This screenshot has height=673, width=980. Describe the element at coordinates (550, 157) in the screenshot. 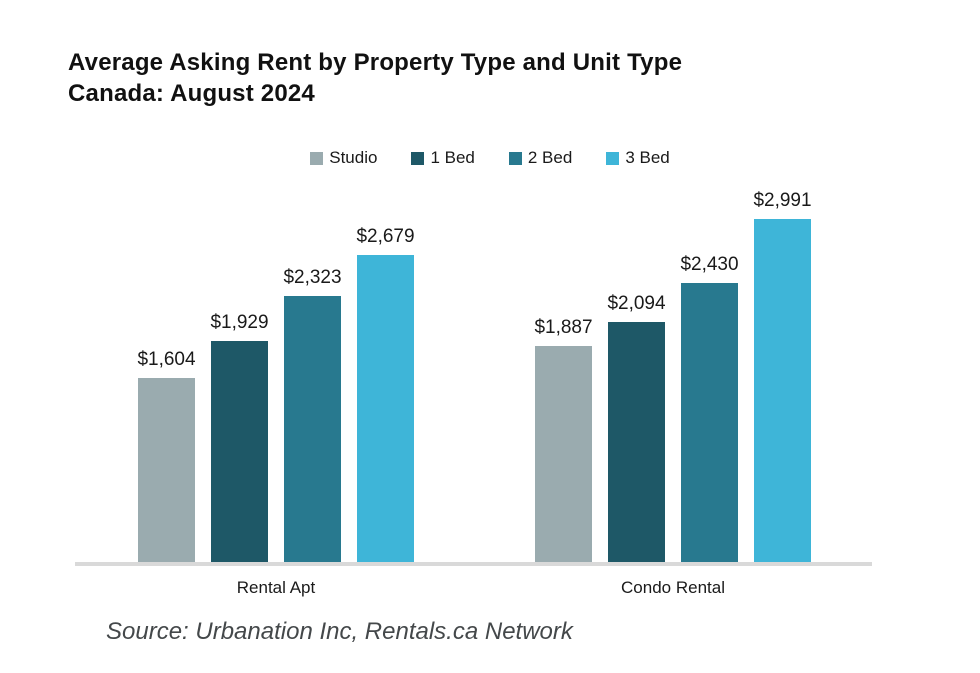

I see `legend-label: 2 Bed` at that location.